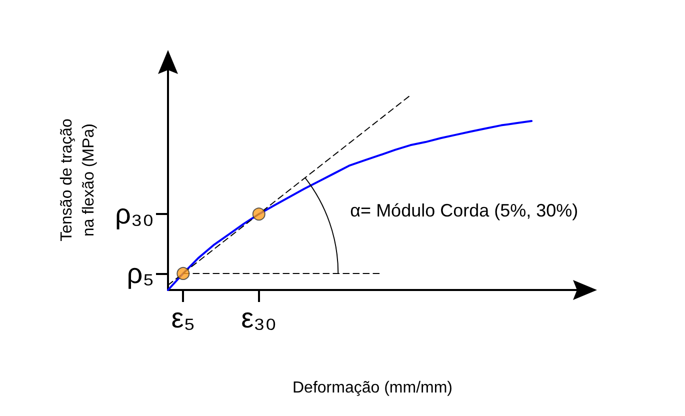 This screenshot has height=416, width=685. Describe the element at coordinates (140, 273) in the screenshot. I see `text: ρ₅` at that location.